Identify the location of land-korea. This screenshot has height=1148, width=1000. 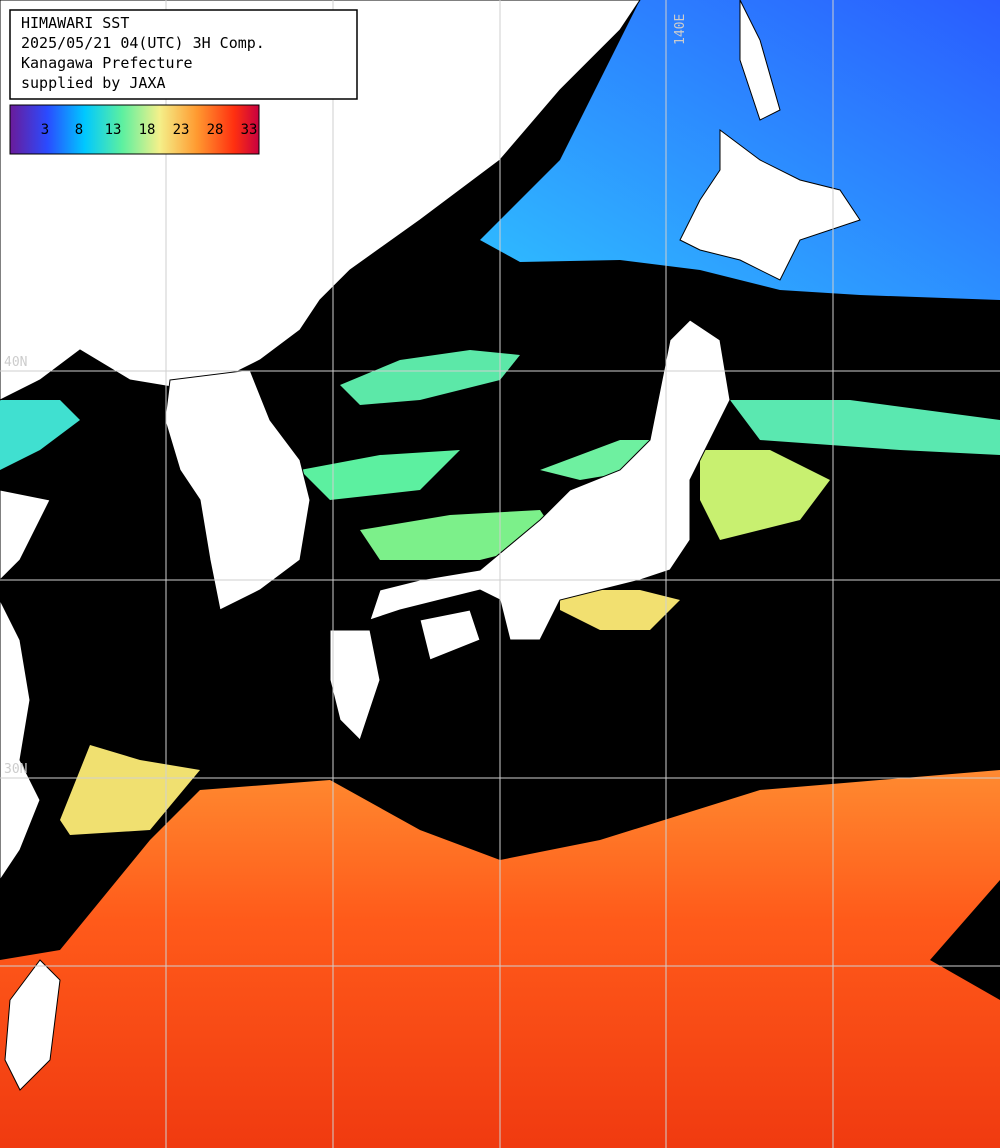
(237, 490).